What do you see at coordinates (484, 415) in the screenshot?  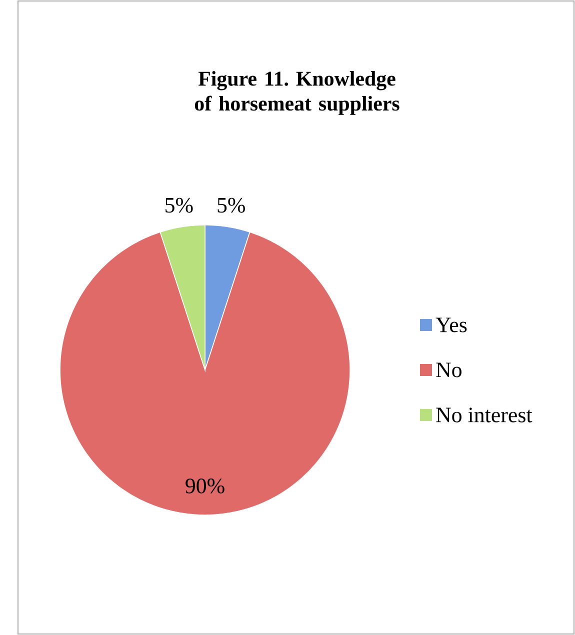 I see `legend-label: No interest` at bounding box center [484, 415].